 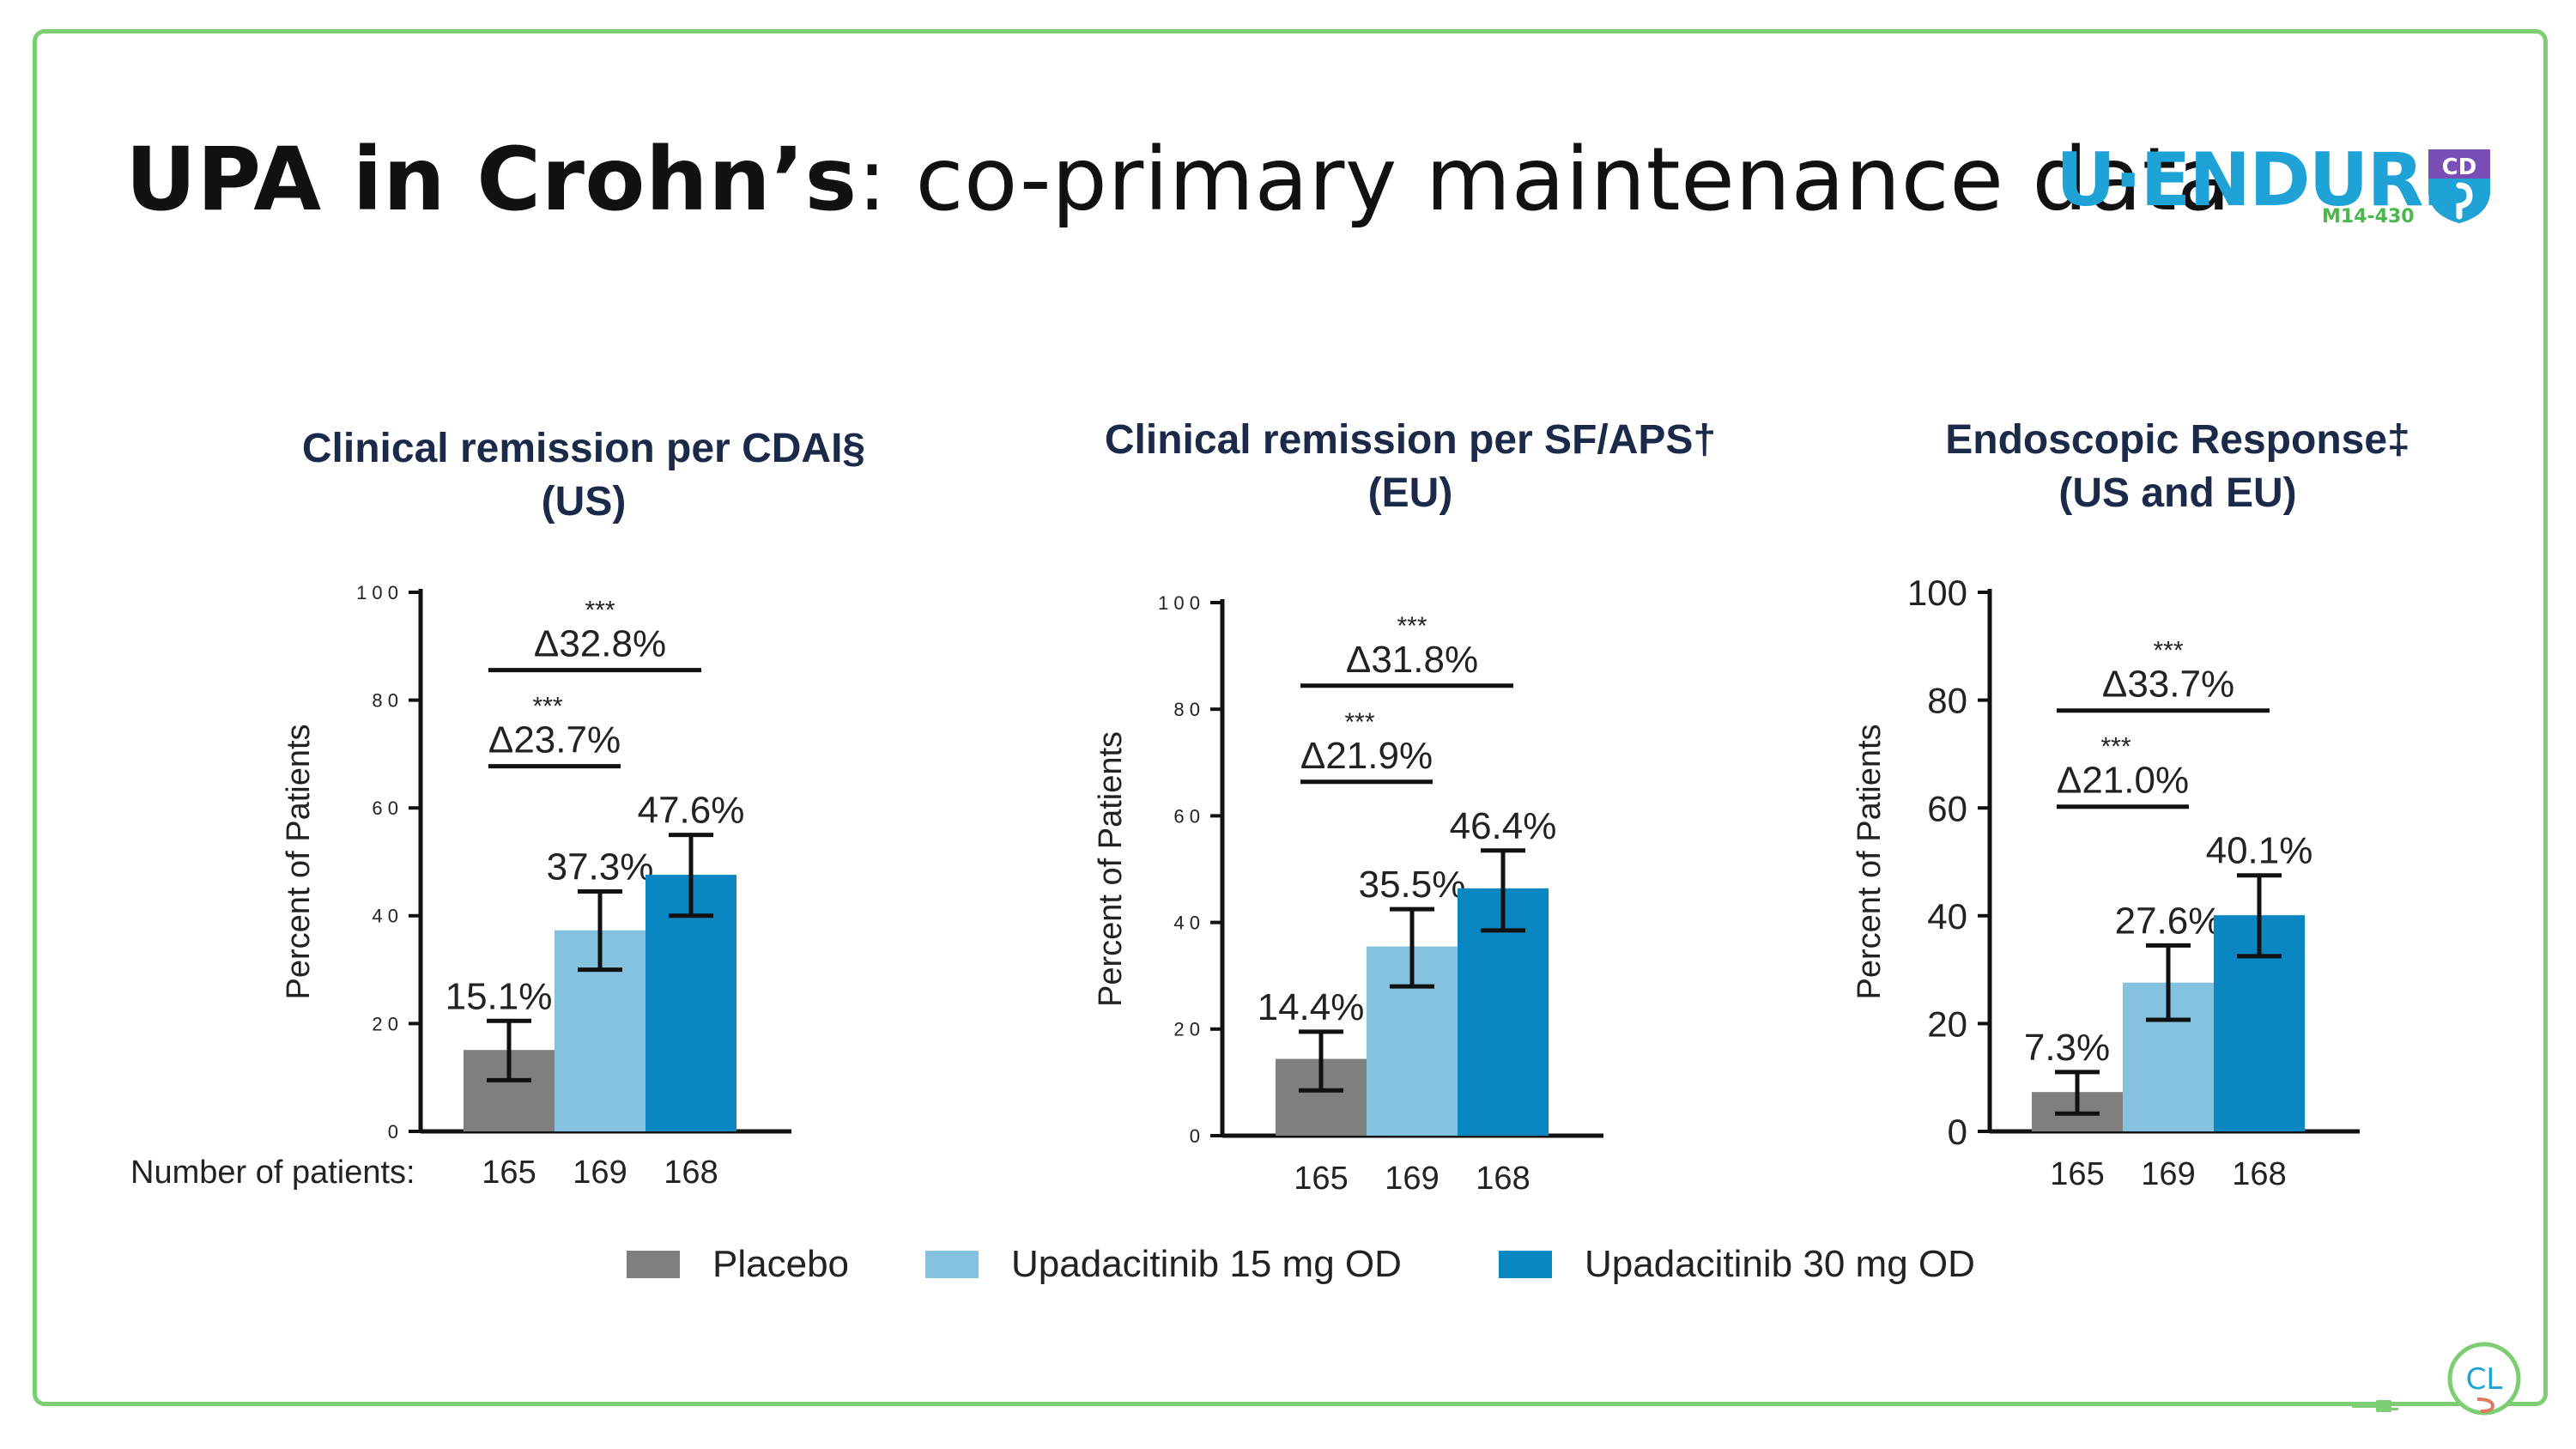 I want to click on chart-2-count-2: 168, so click(x=2259, y=1174).